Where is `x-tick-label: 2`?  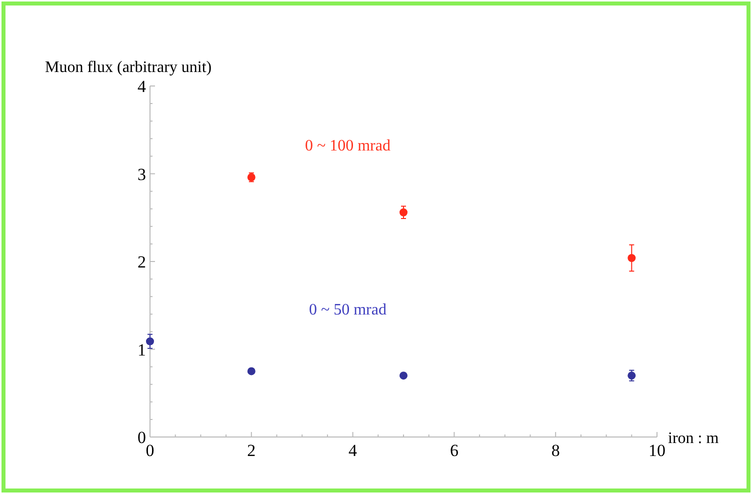
x-tick-label: 2 is located at coordinates (251, 450).